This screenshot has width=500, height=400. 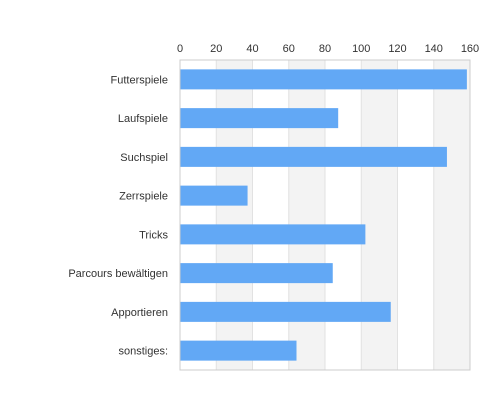 What do you see at coordinates (252, 49) in the screenshot?
I see `x-tick-label: 40` at bounding box center [252, 49].